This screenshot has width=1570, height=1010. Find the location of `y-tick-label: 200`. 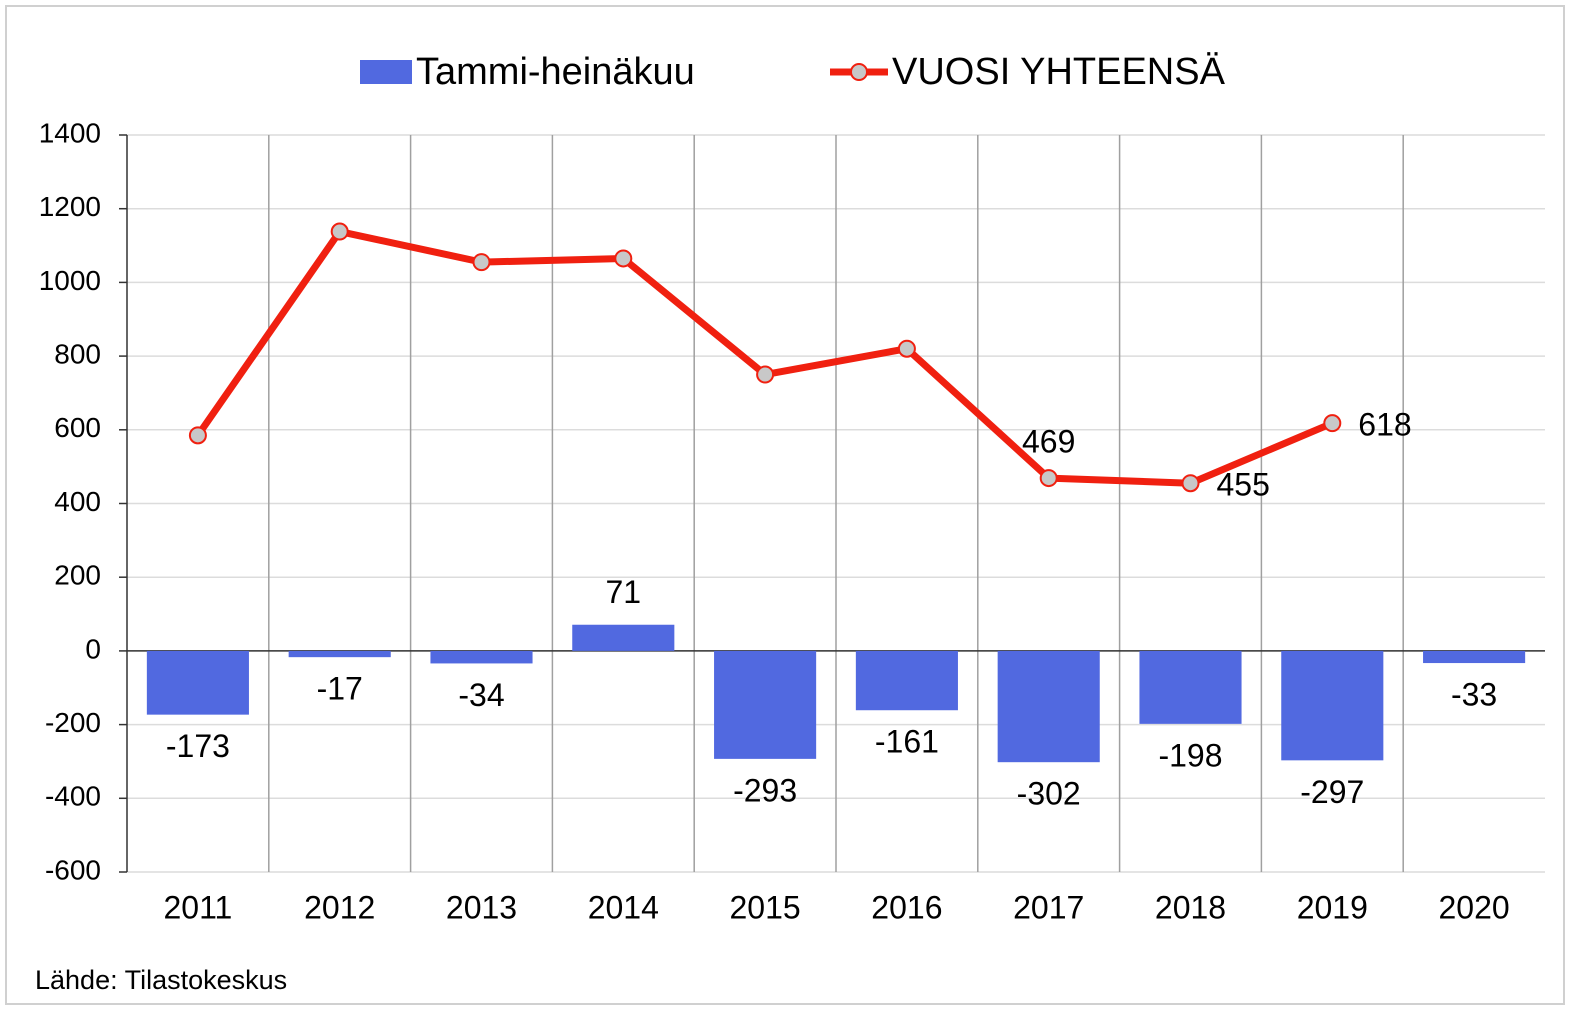

y-tick-label: 200 is located at coordinates (77, 575).